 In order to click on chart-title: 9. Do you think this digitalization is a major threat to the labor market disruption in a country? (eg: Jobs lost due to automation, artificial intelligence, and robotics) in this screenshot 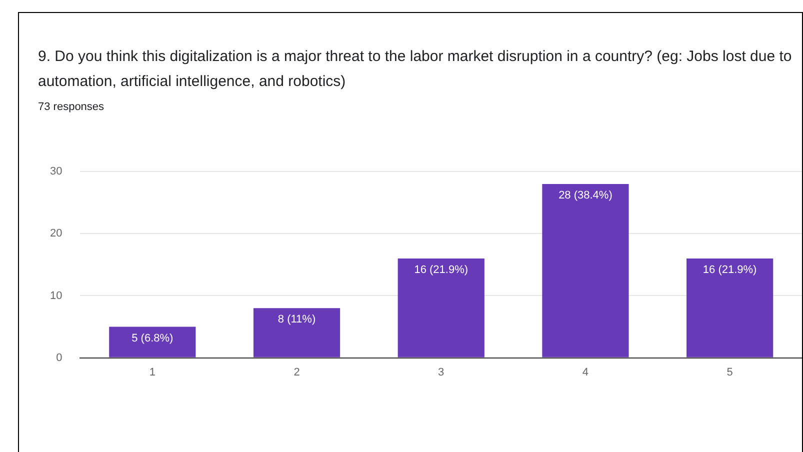, I will do `click(415, 69)`.